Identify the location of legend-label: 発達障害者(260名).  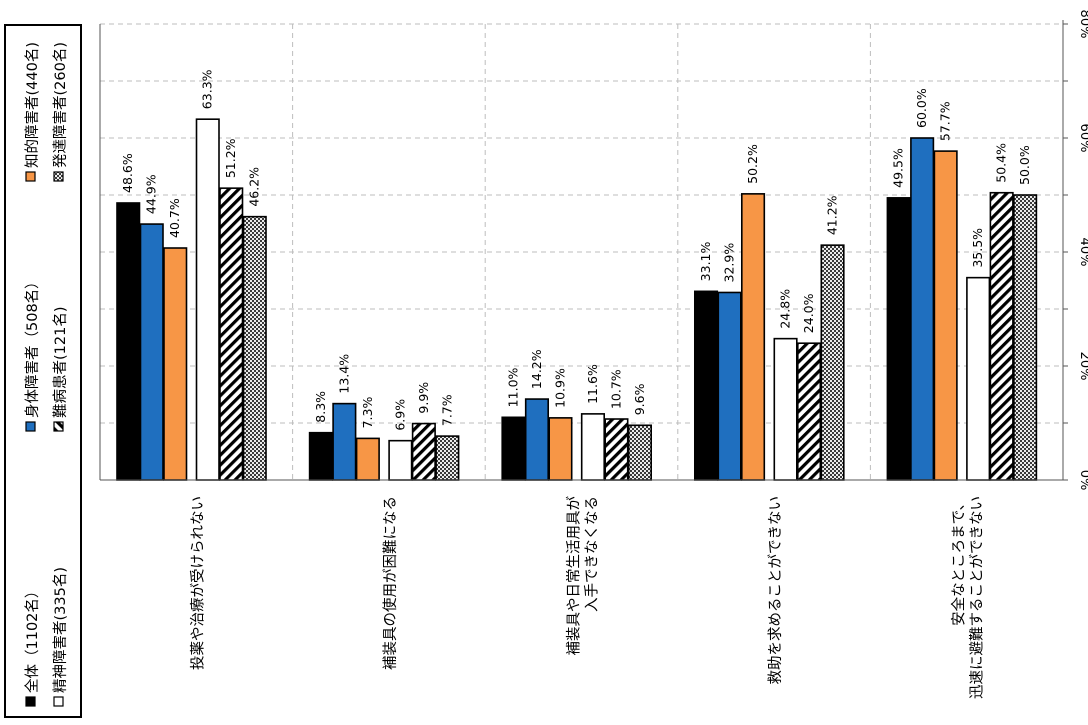
(60, 105).